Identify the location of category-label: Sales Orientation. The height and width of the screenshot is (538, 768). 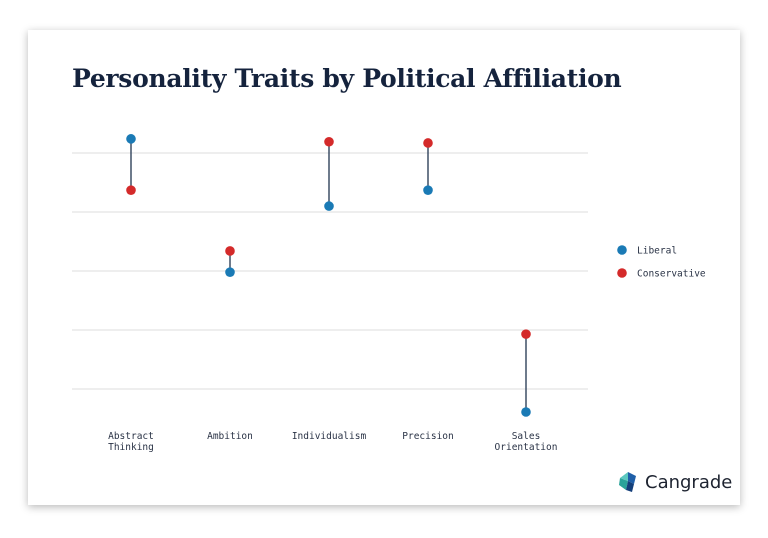
(526, 442).